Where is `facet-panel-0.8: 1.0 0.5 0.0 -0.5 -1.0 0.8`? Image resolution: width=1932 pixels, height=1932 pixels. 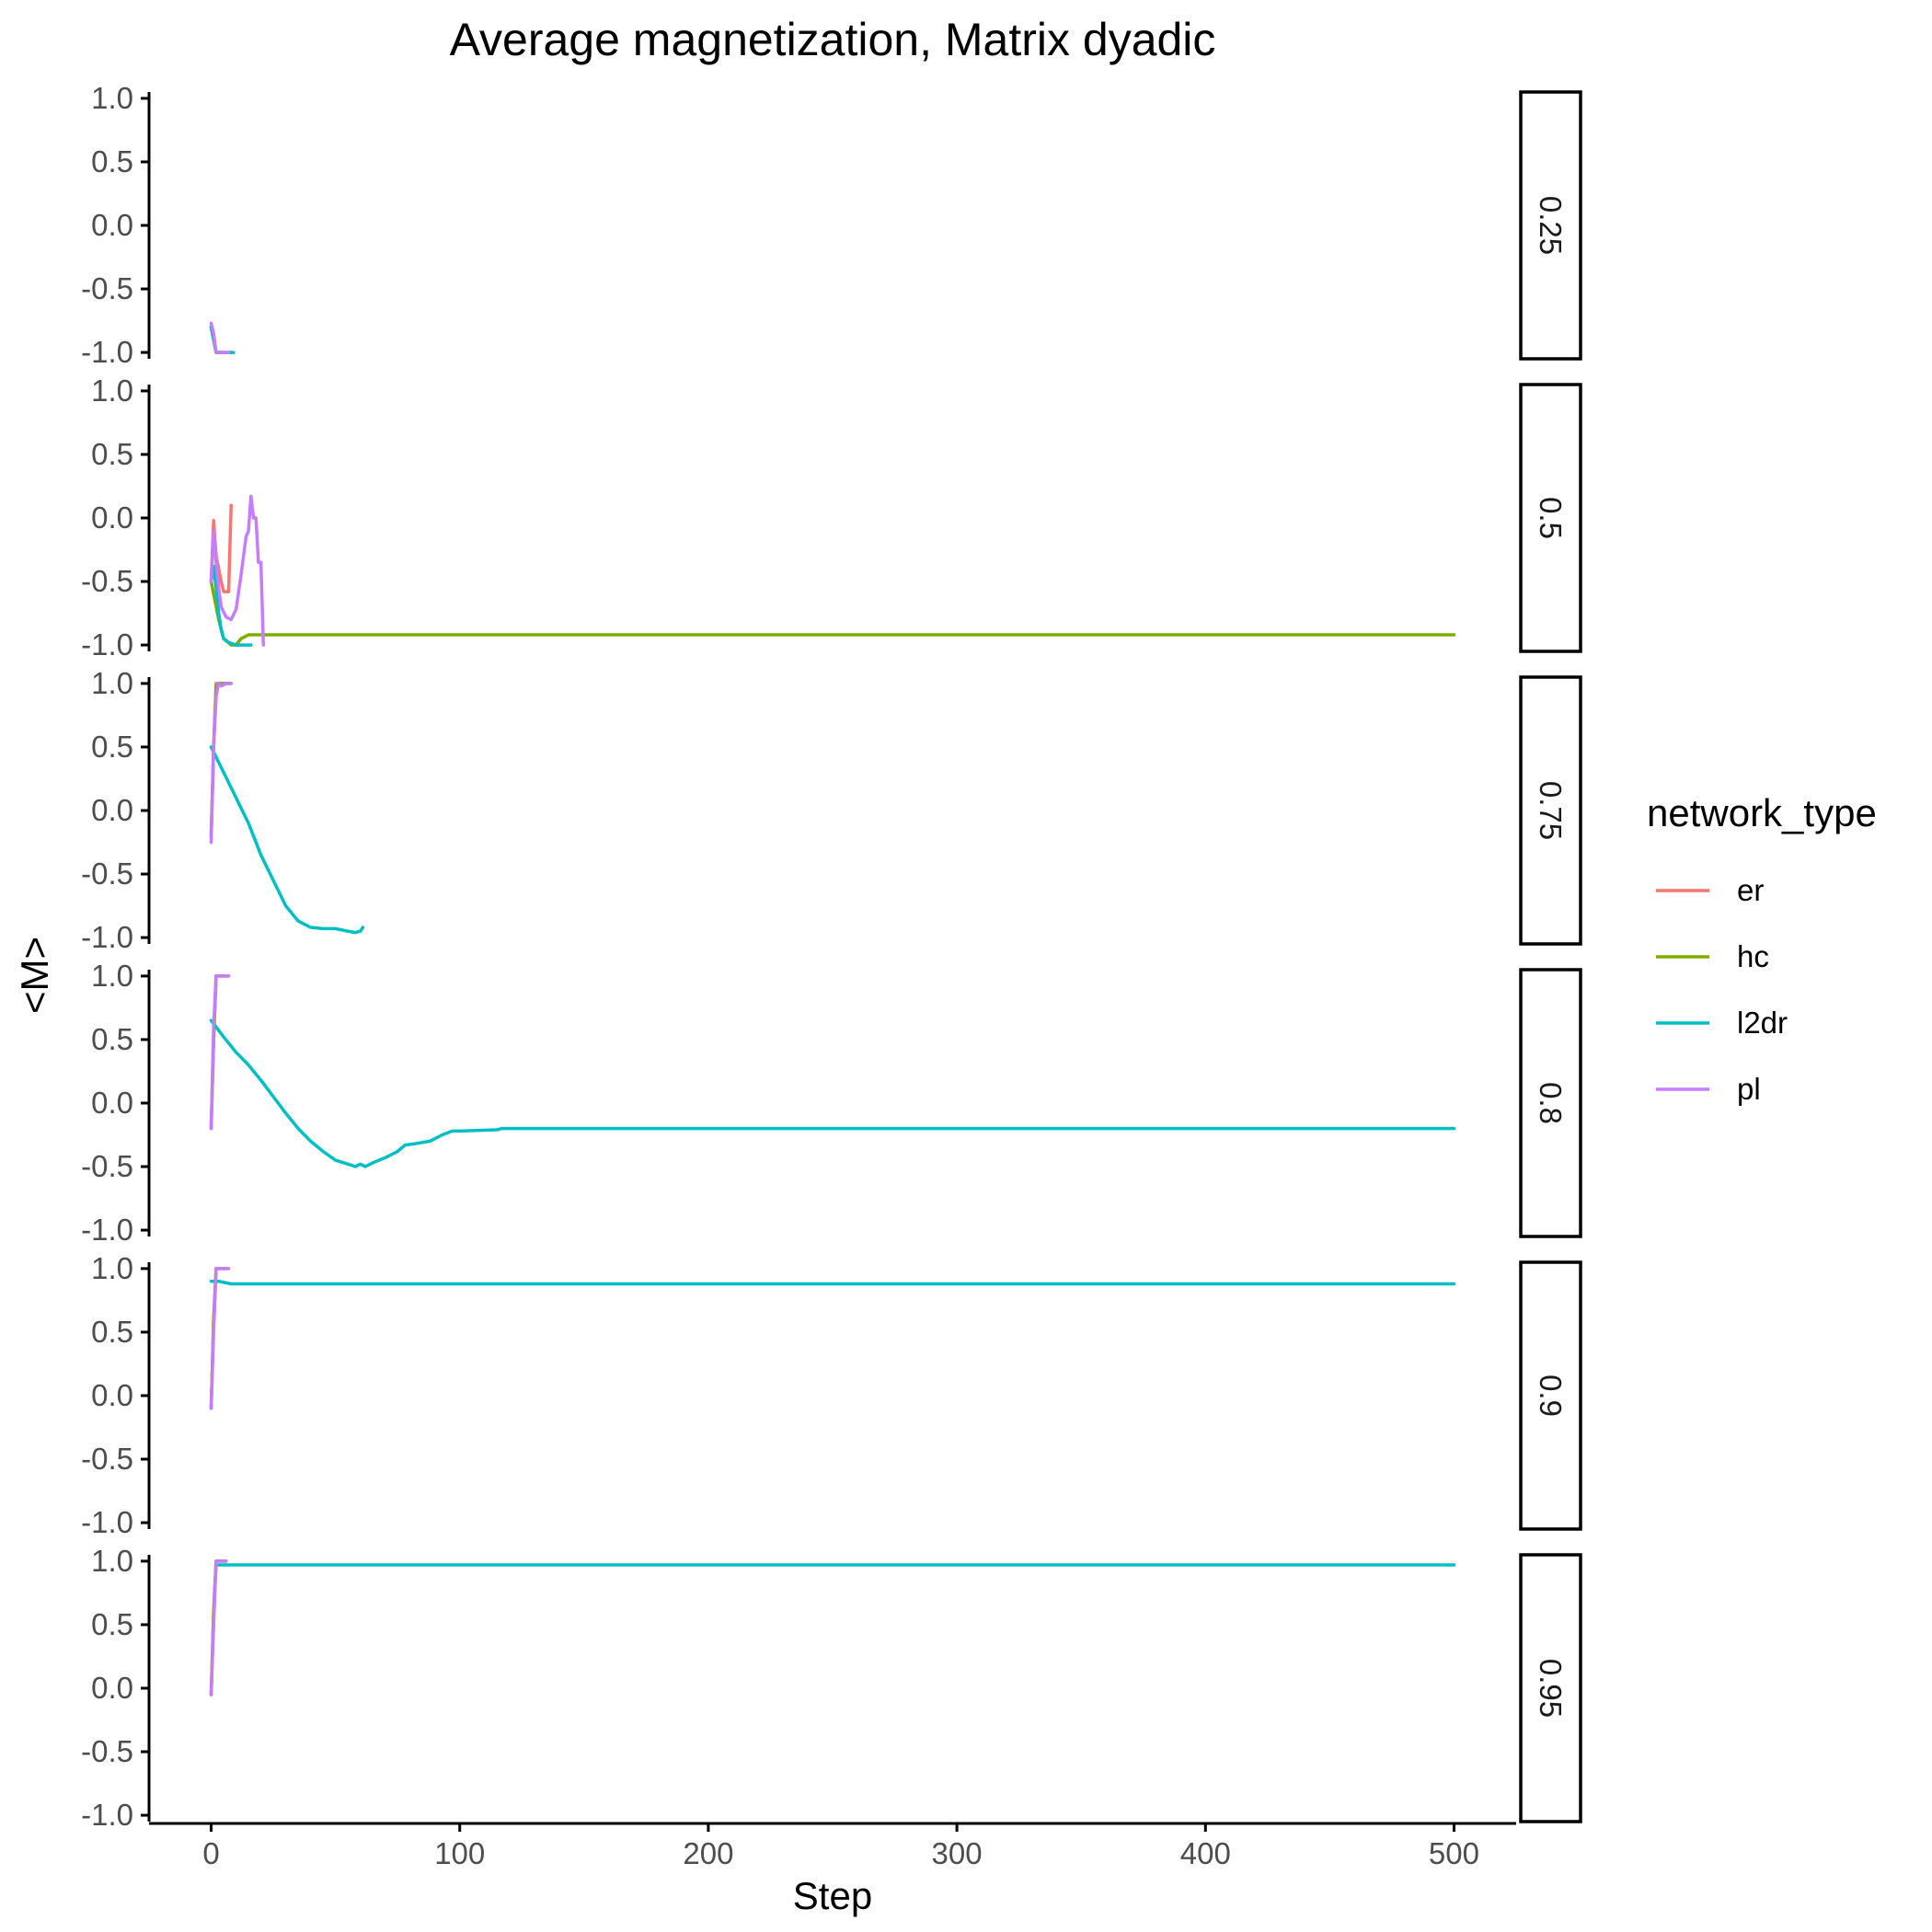
facet-panel-0.8: 1.0 0.5 0.0 -0.5 -1.0 0.8 is located at coordinates (831, 1103).